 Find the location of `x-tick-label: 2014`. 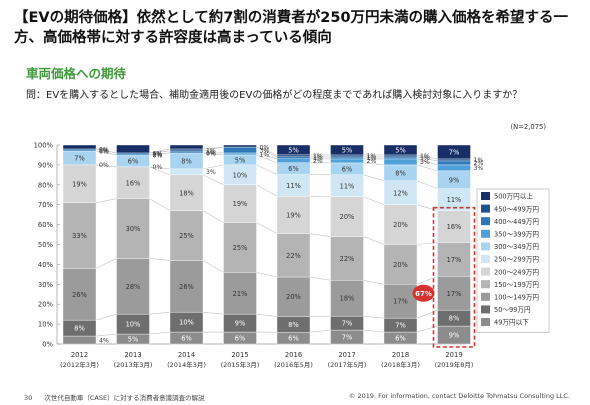

x-tick-label: 2014 is located at coordinates (186, 355).